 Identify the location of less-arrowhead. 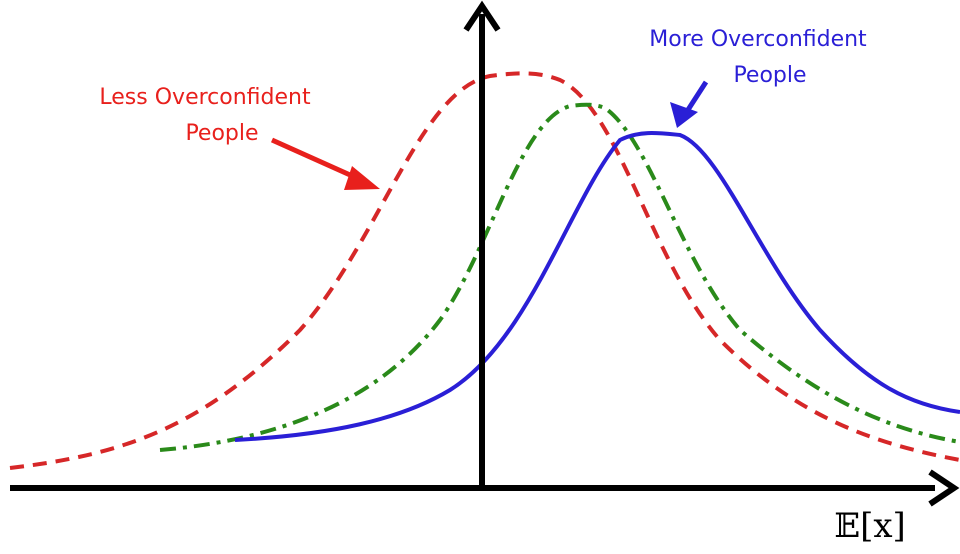
(362, 178).